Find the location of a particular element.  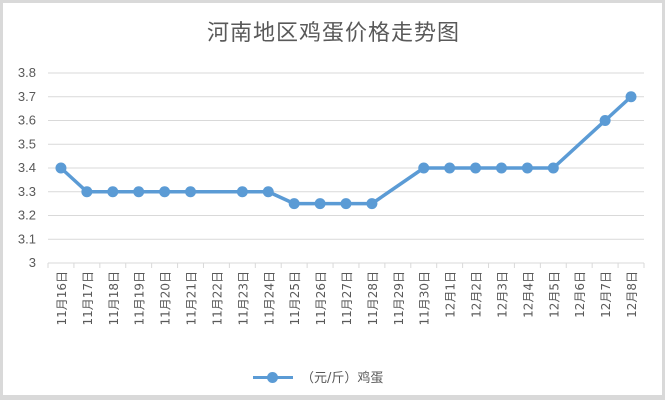

x-tick-label: 11月24日 is located at coordinates (269, 298).